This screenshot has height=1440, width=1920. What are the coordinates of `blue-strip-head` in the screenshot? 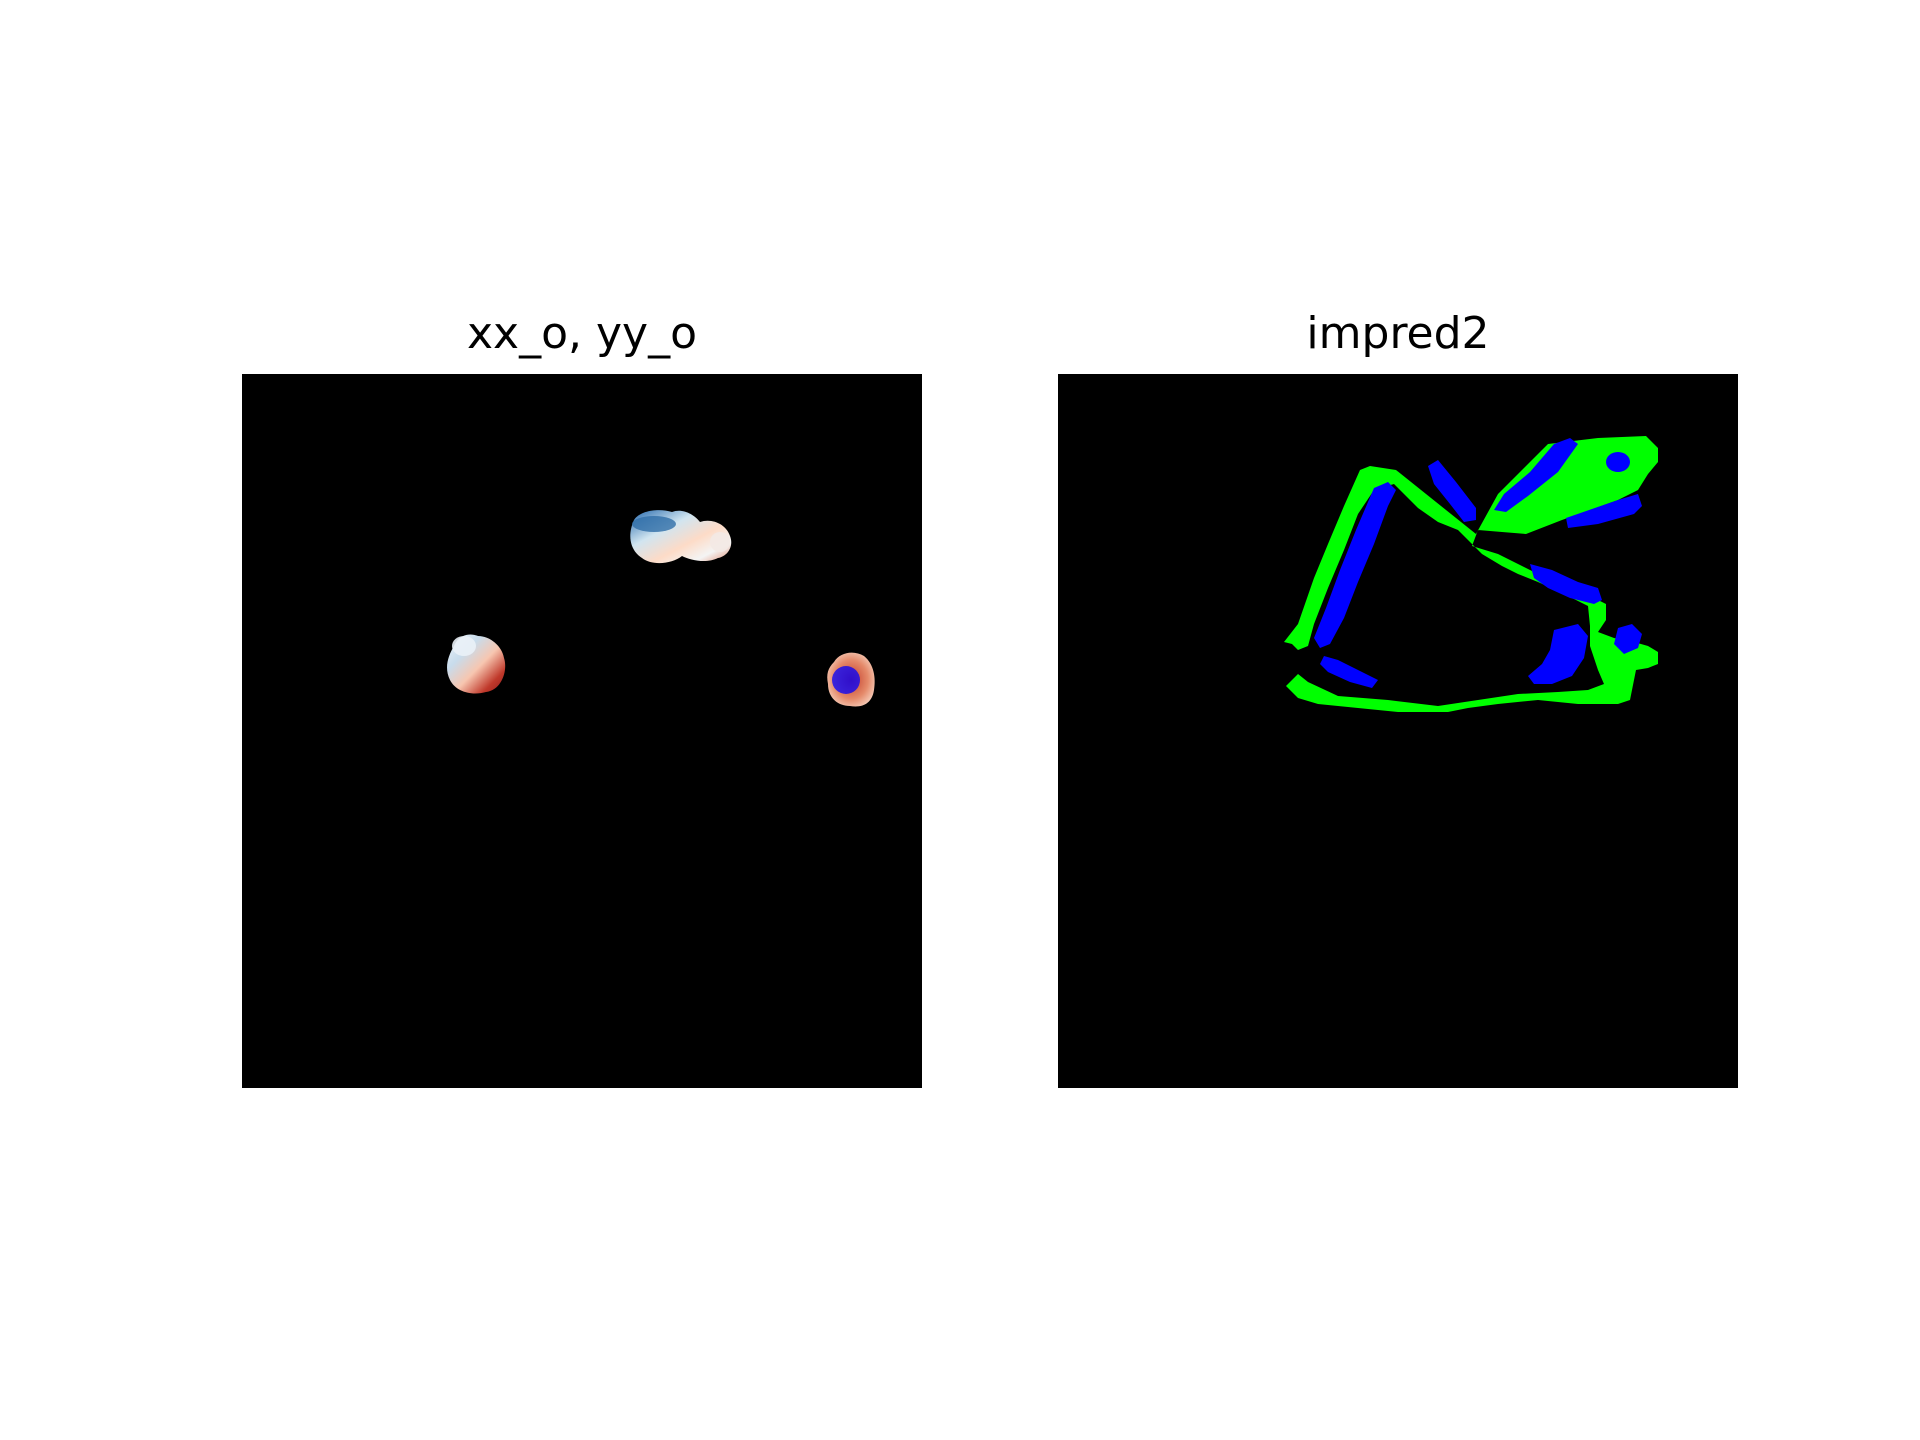 It's located at (1604, 511).